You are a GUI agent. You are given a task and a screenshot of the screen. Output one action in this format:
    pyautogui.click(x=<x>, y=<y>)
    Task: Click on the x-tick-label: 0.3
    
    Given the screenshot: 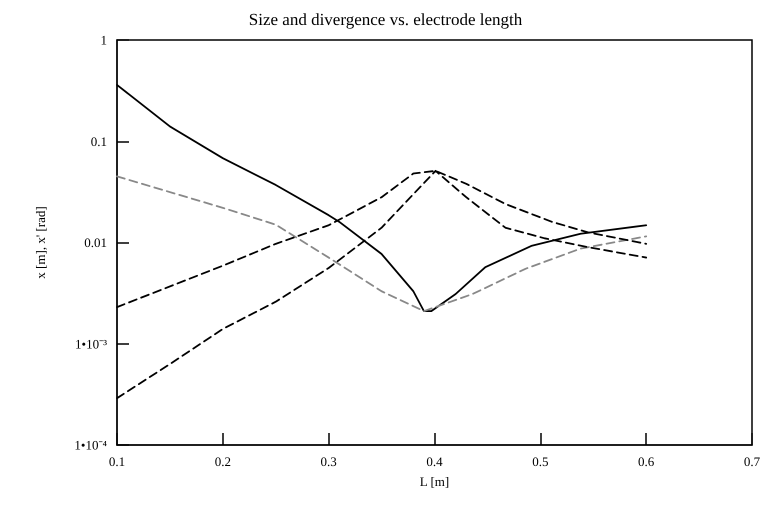 What is the action you would take?
    pyautogui.click(x=328, y=461)
    